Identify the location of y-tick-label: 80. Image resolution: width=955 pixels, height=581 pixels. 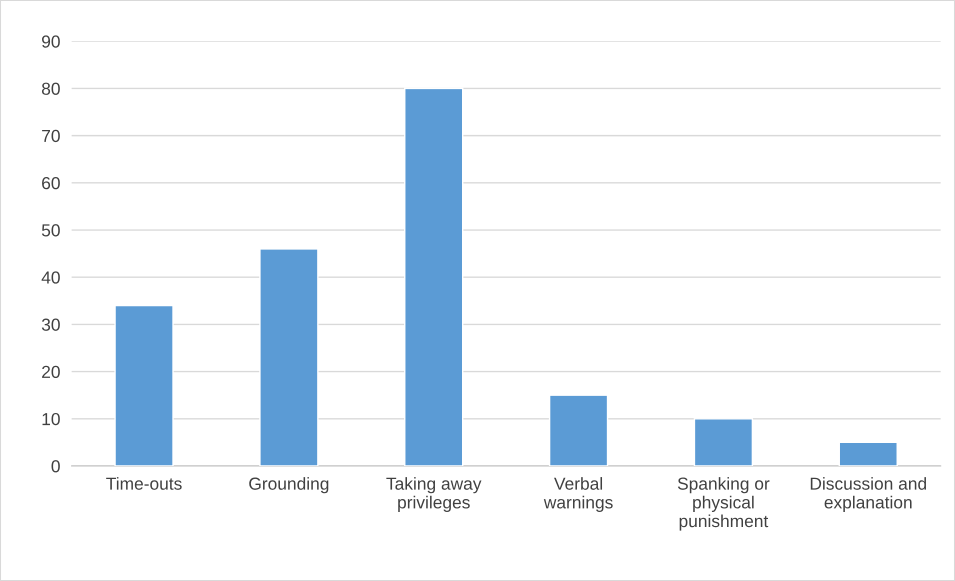
(51, 88).